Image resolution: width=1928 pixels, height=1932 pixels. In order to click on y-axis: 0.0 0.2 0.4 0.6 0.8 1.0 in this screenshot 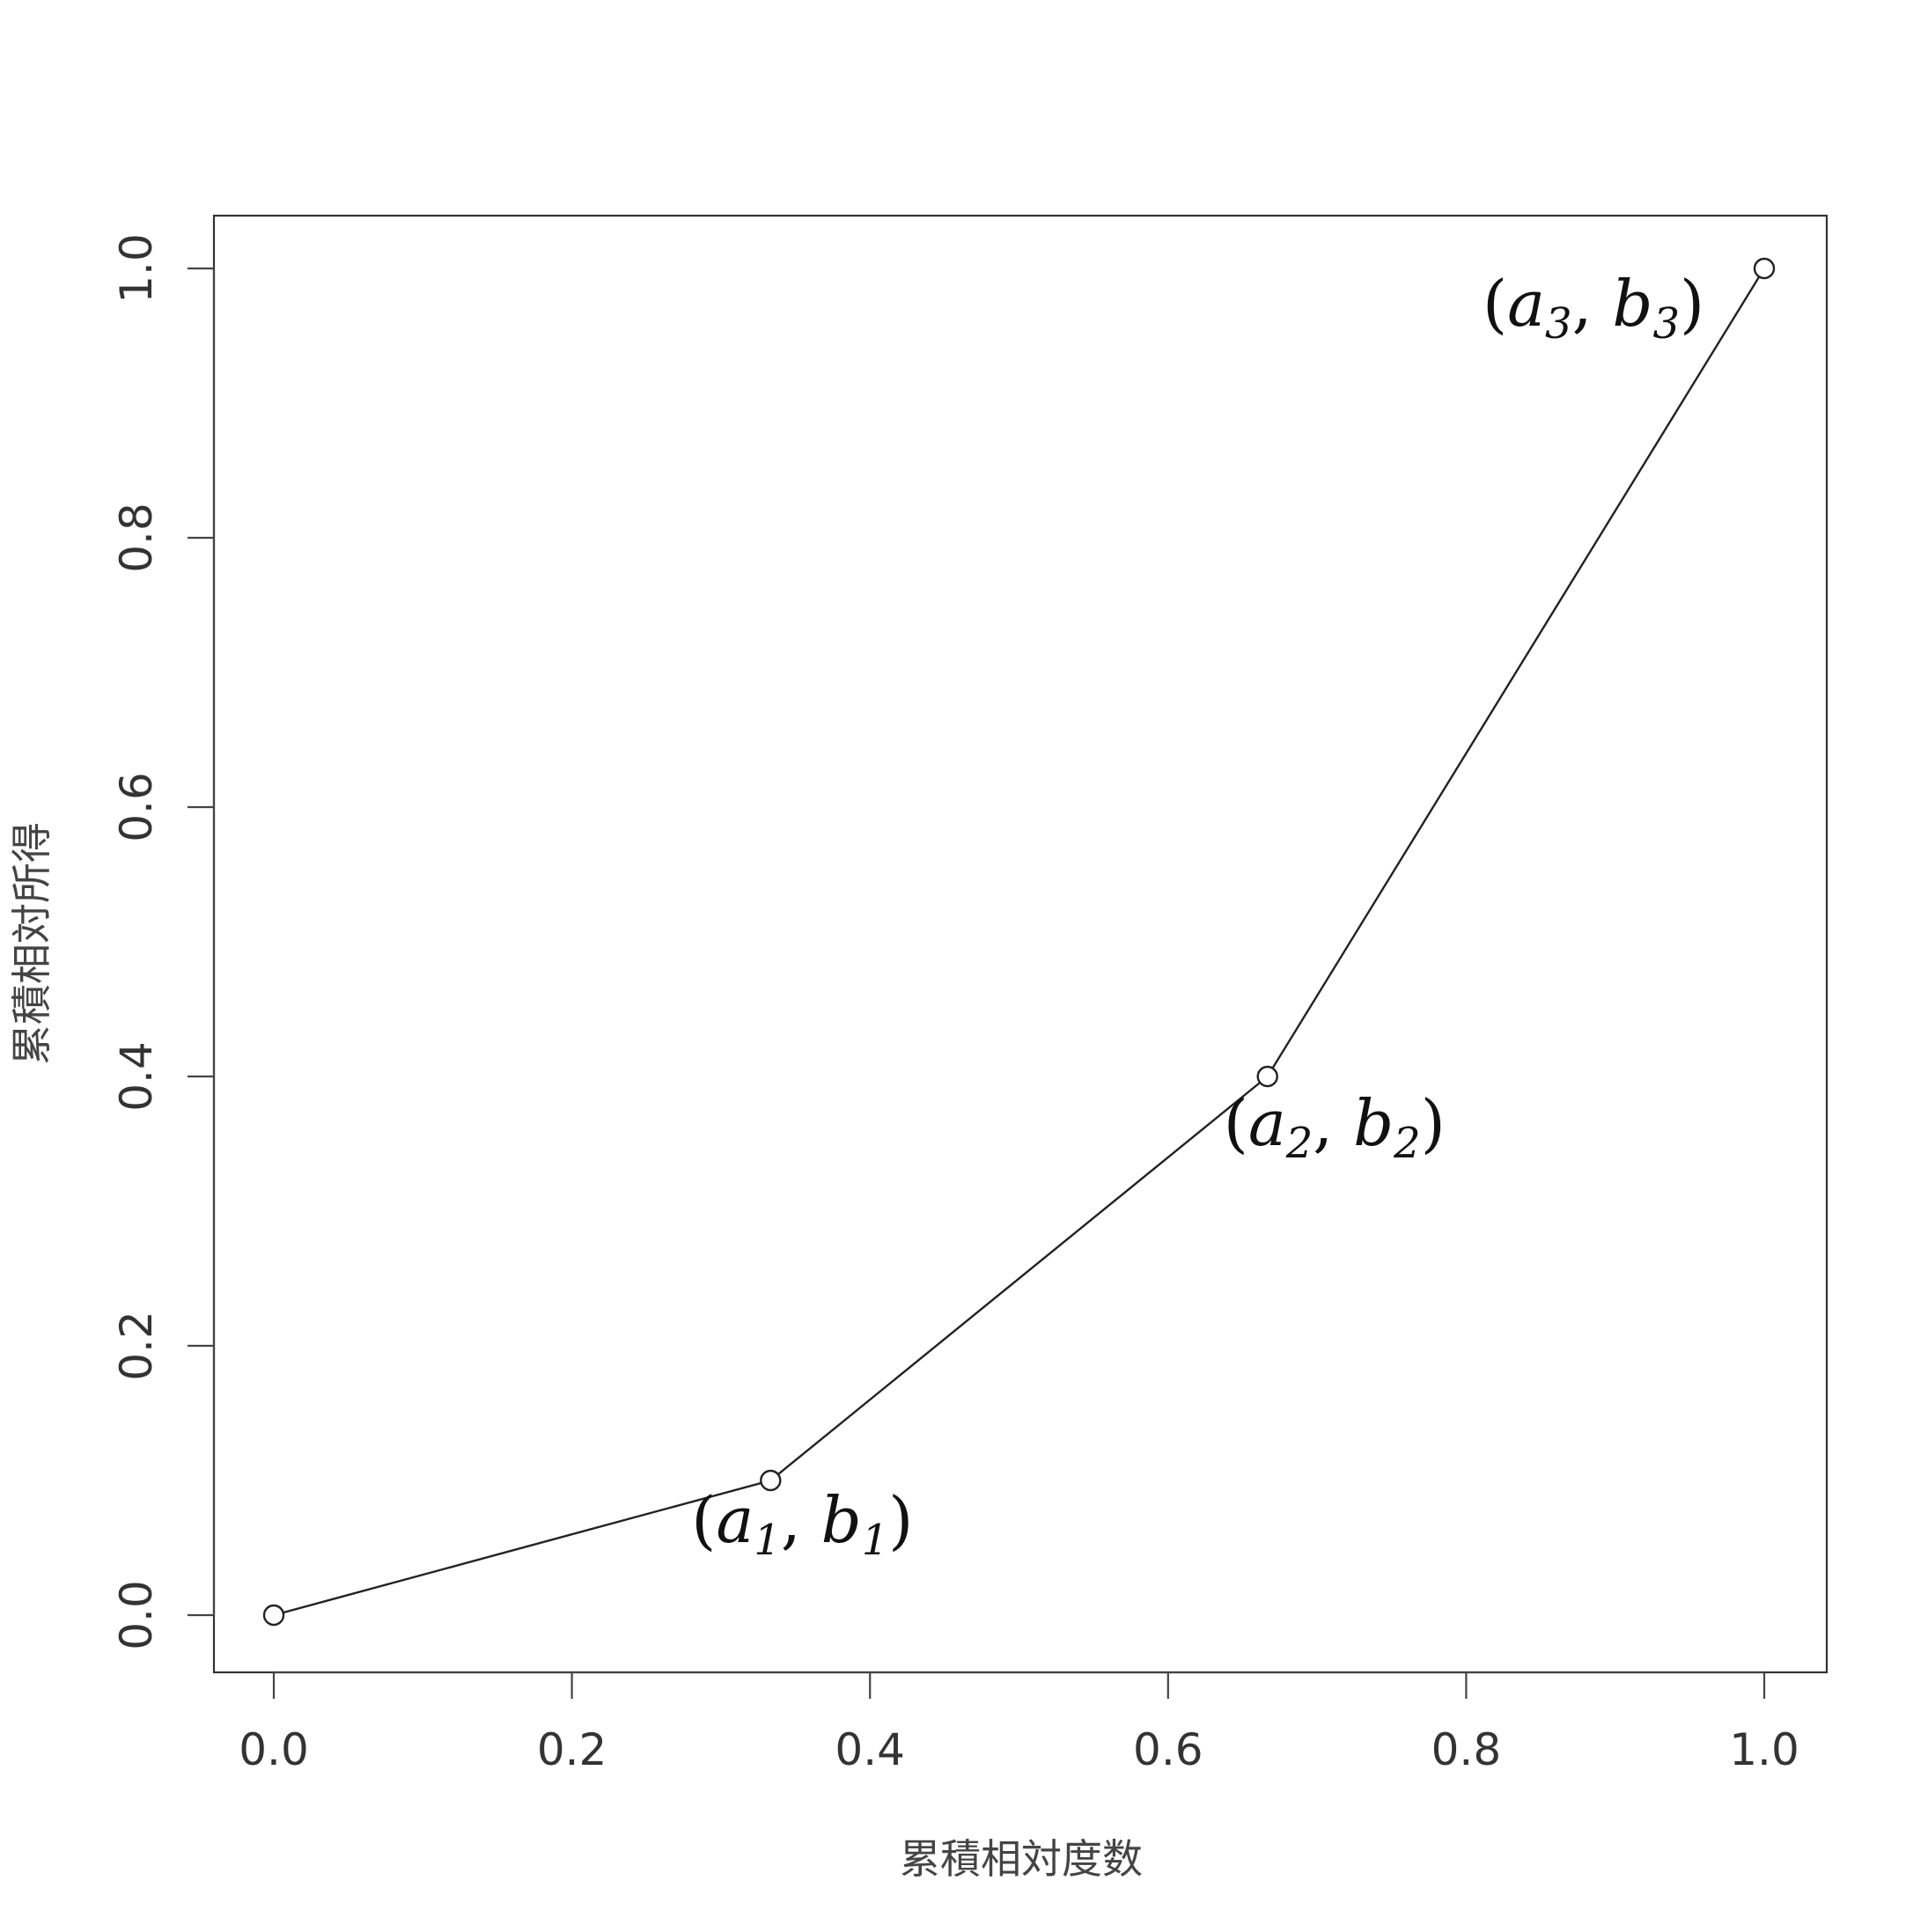, I will do `click(163, 941)`.